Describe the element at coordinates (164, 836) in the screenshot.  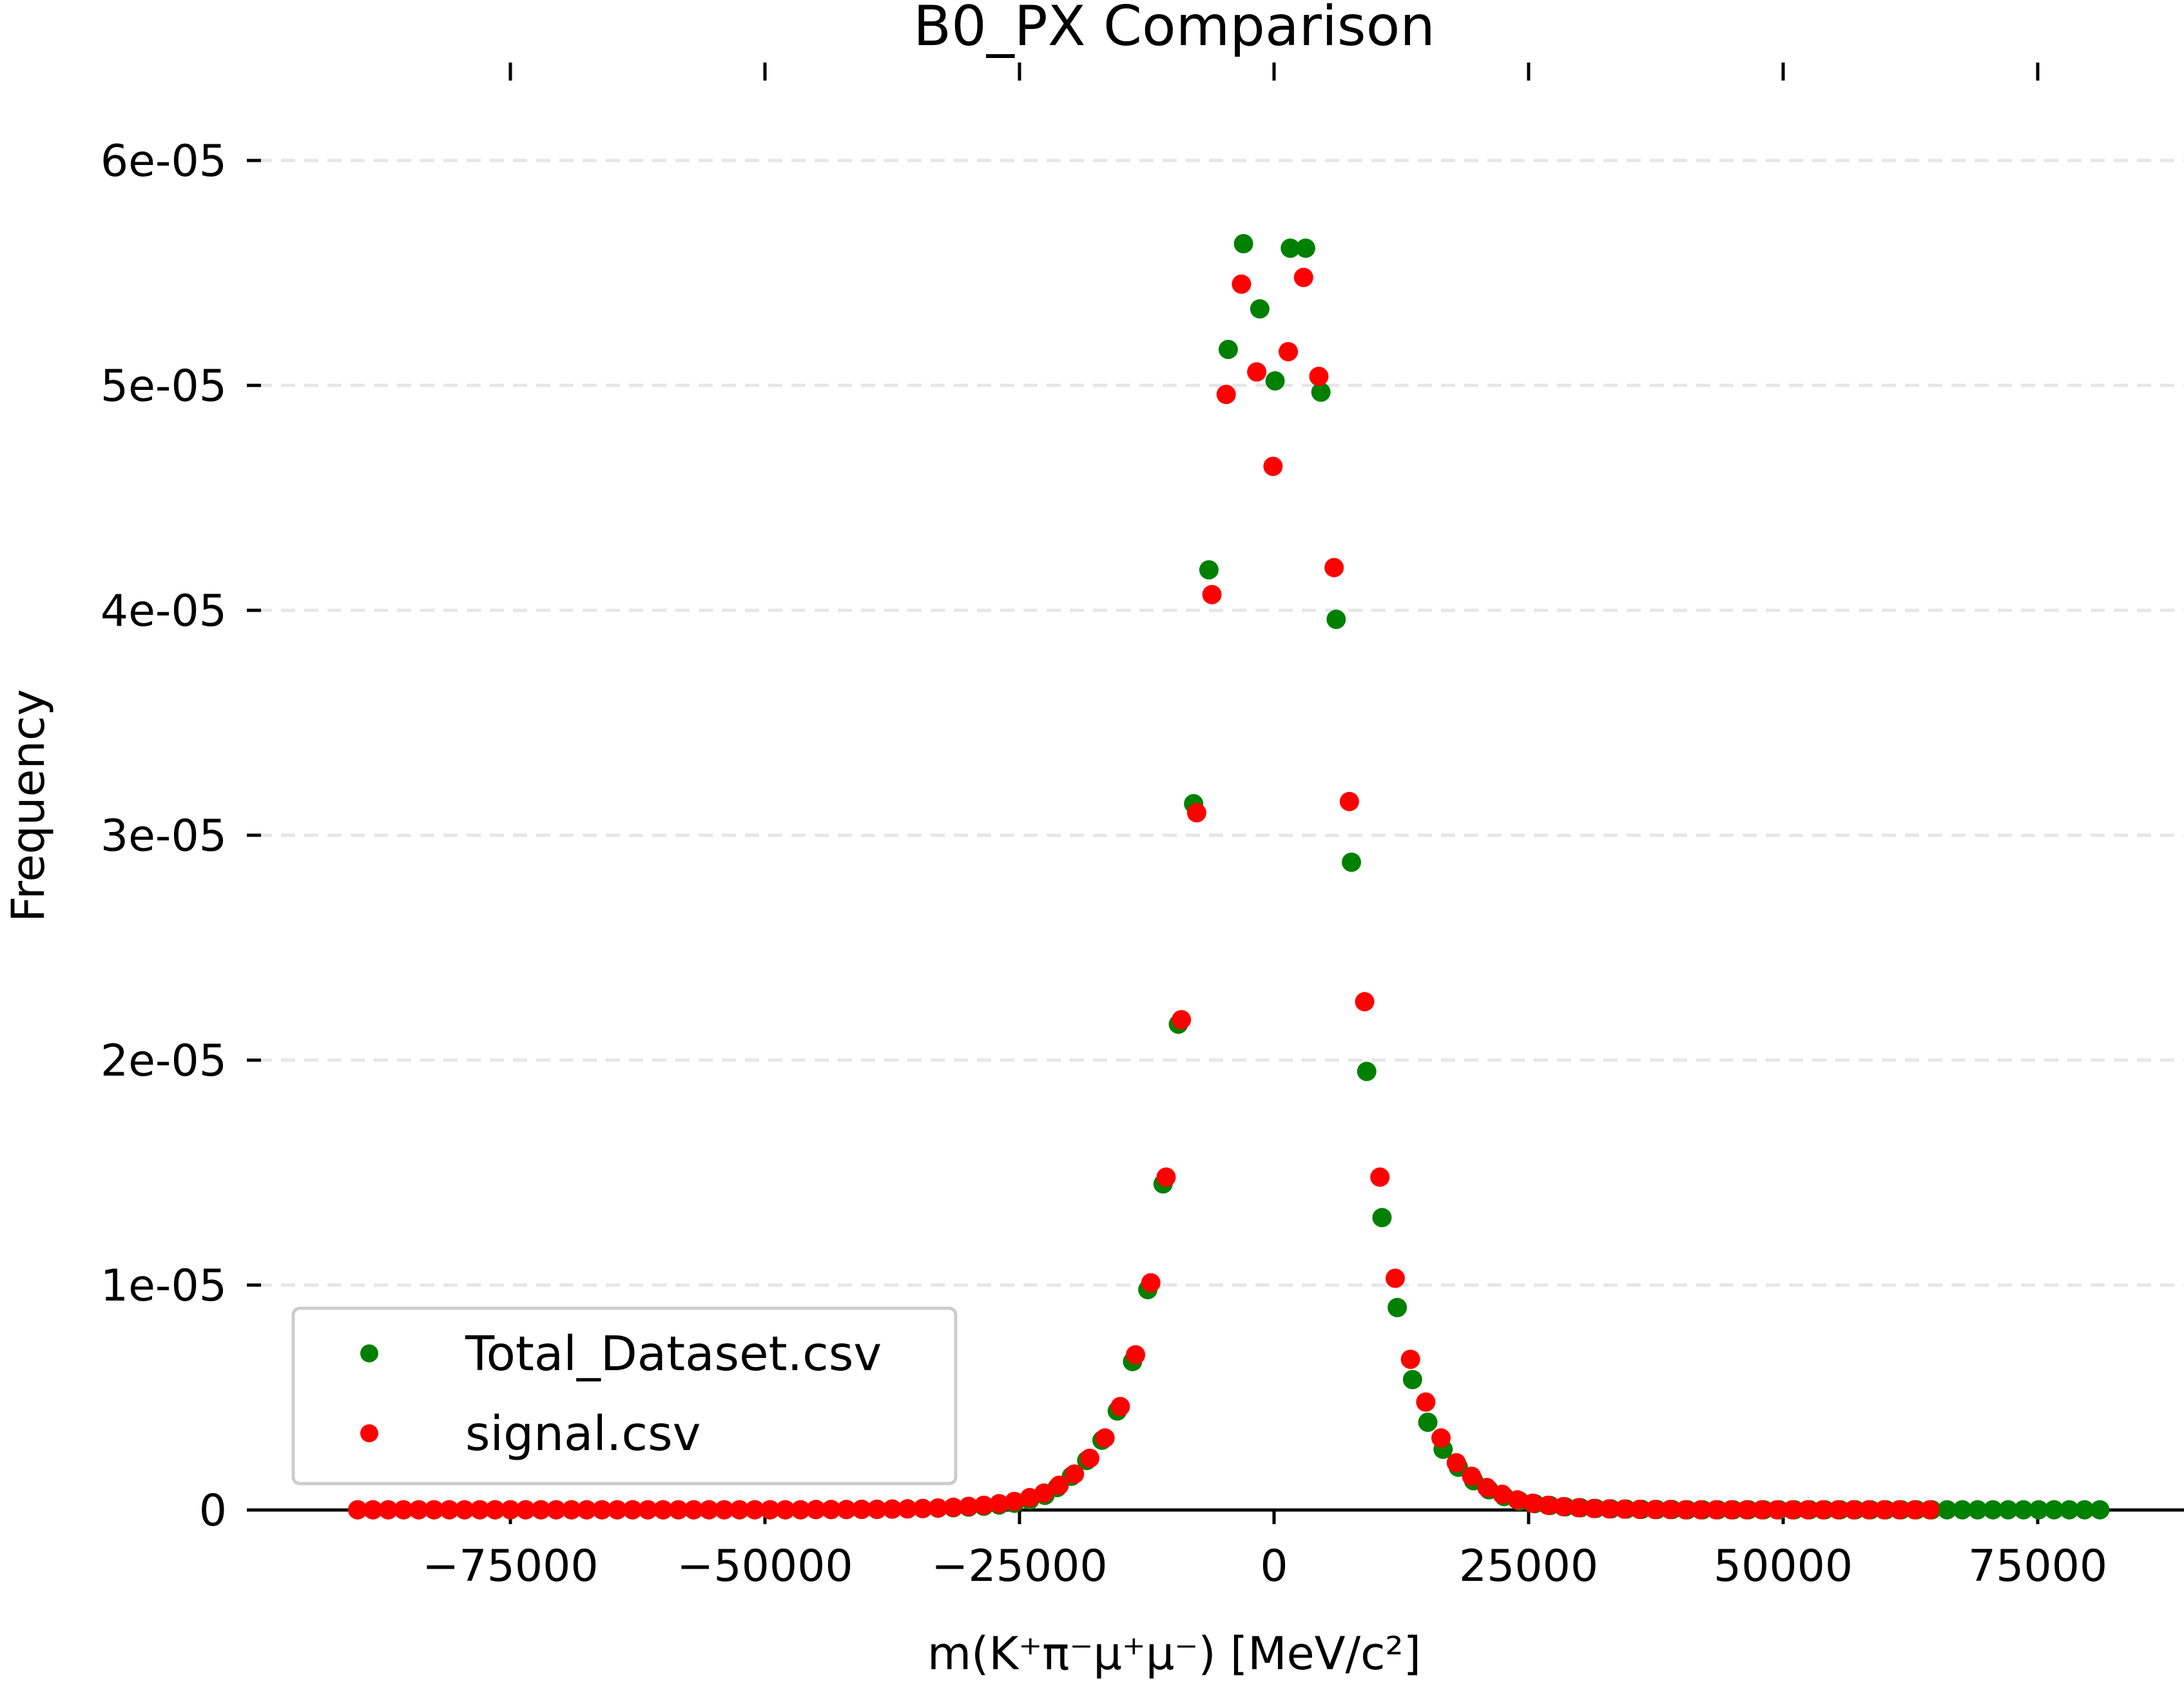
I see `y-tick-label: 3e-05` at that location.